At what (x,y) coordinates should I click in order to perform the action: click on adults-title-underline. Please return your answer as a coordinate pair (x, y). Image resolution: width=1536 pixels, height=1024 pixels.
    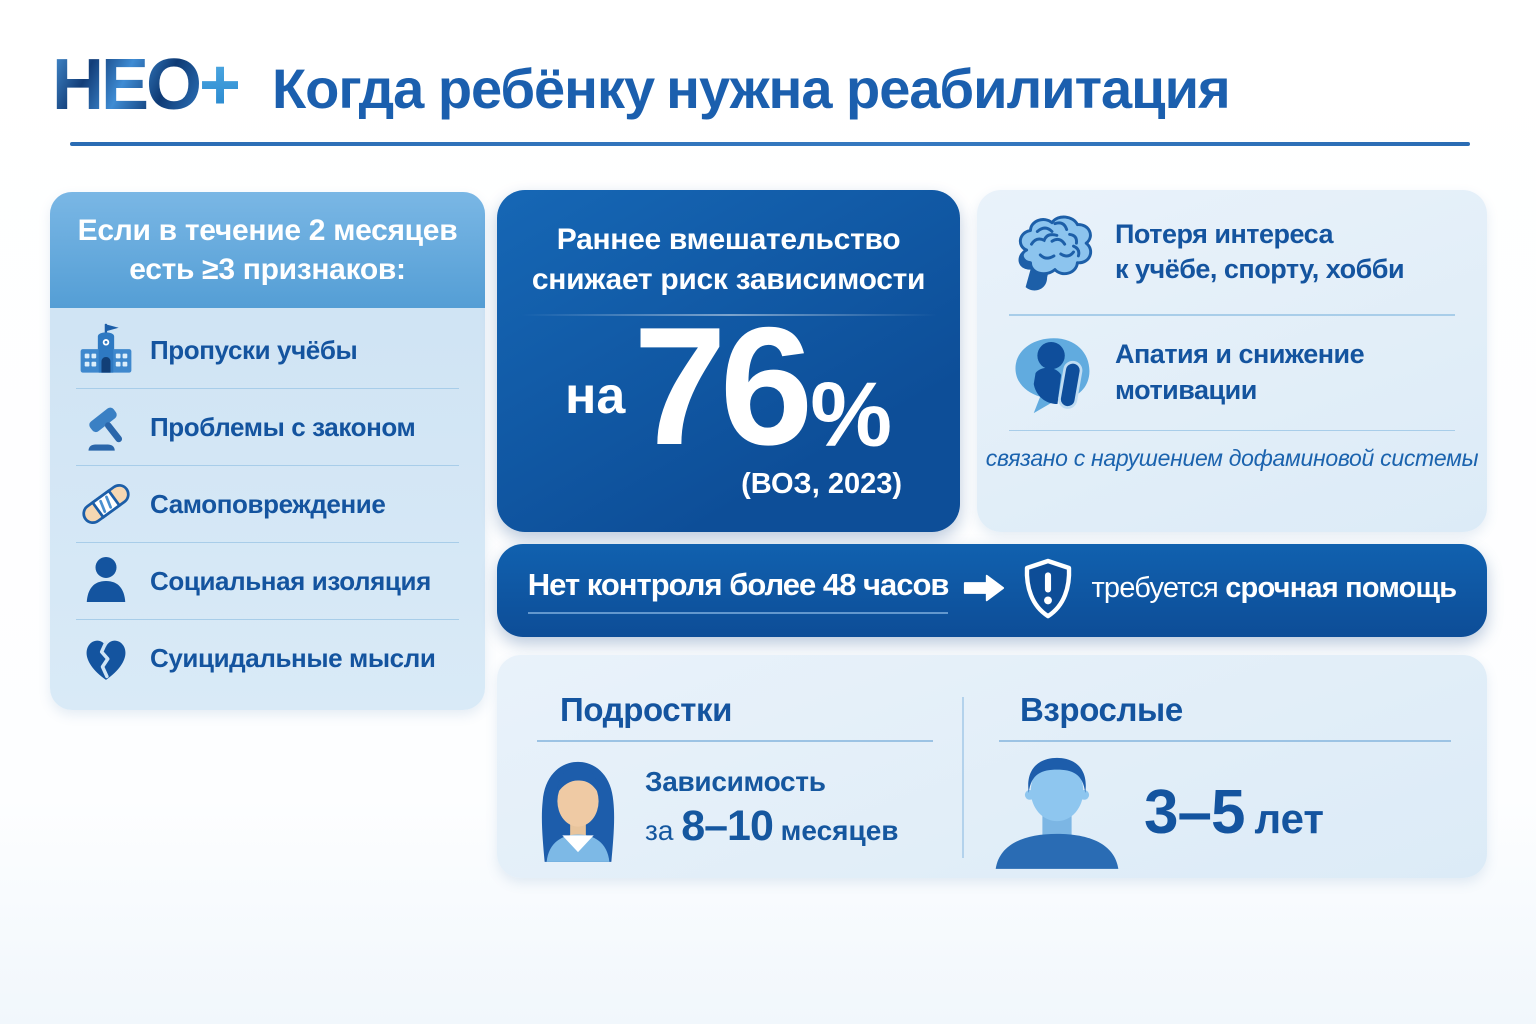
    Looking at the image, I should click on (1225, 741).